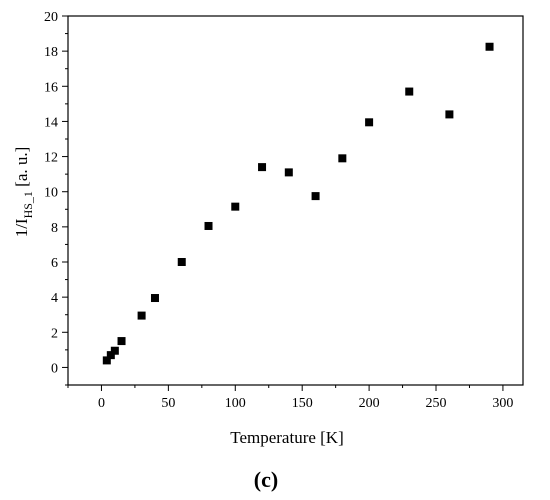 This screenshot has height=500, width=550. I want to click on x-tick-label: 250, so click(436, 403).